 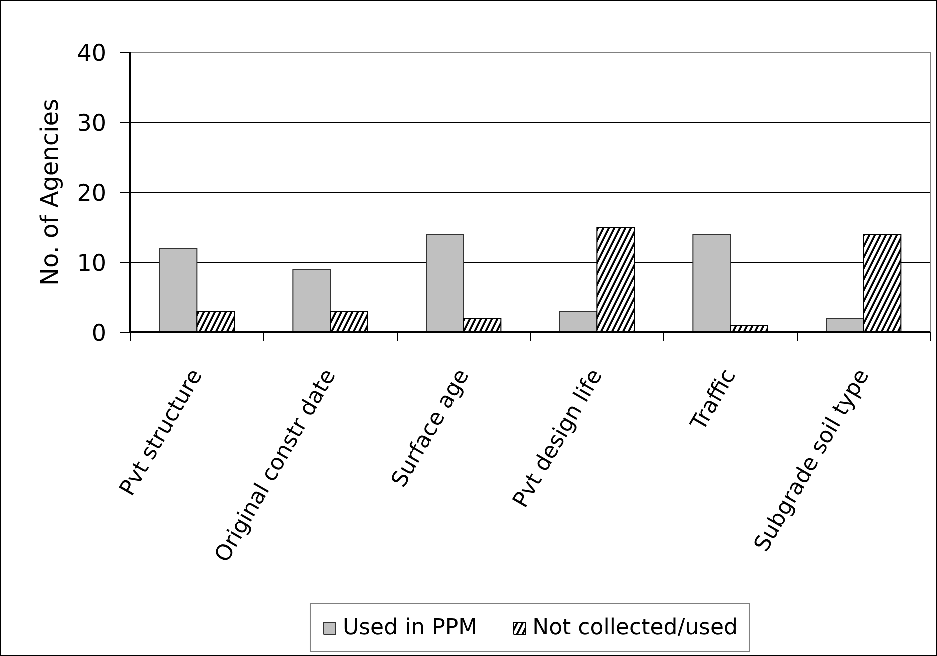 What do you see at coordinates (92, 54) in the screenshot?
I see `y-tick-label: 40` at bounding box center [92, 54].